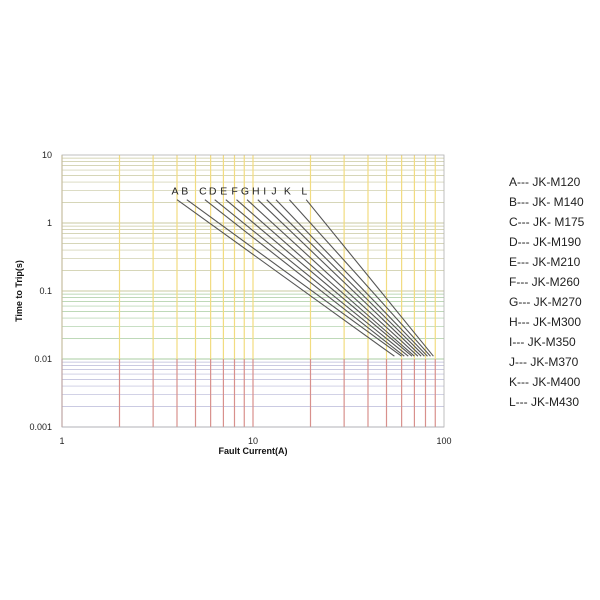 The image size is (600, 600). I want to click on y-tick-label: 0.001, so click(40, 427).